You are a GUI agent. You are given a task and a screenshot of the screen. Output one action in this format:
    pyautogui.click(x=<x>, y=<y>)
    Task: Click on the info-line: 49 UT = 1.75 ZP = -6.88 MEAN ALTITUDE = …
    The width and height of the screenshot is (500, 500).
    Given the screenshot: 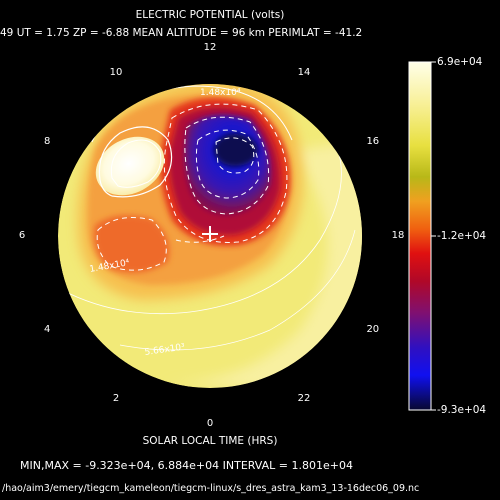 What is the action you would take?
    pyautogui.click(x=181, y=33)
    